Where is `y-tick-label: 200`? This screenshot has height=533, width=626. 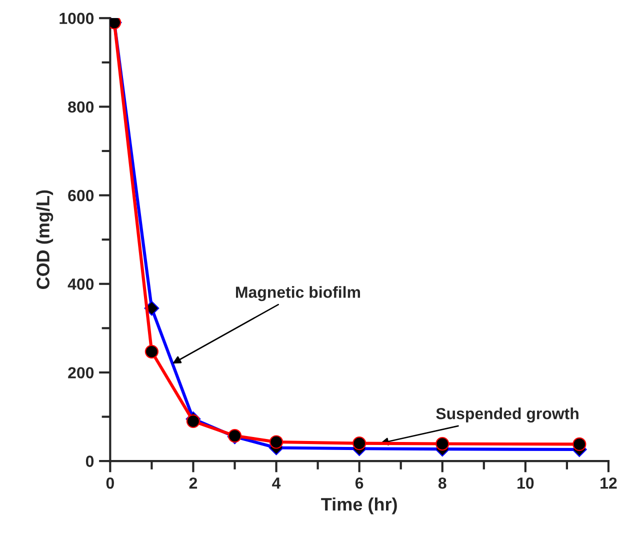 y-tick-label: 200 is located at coordinates (81, 372).